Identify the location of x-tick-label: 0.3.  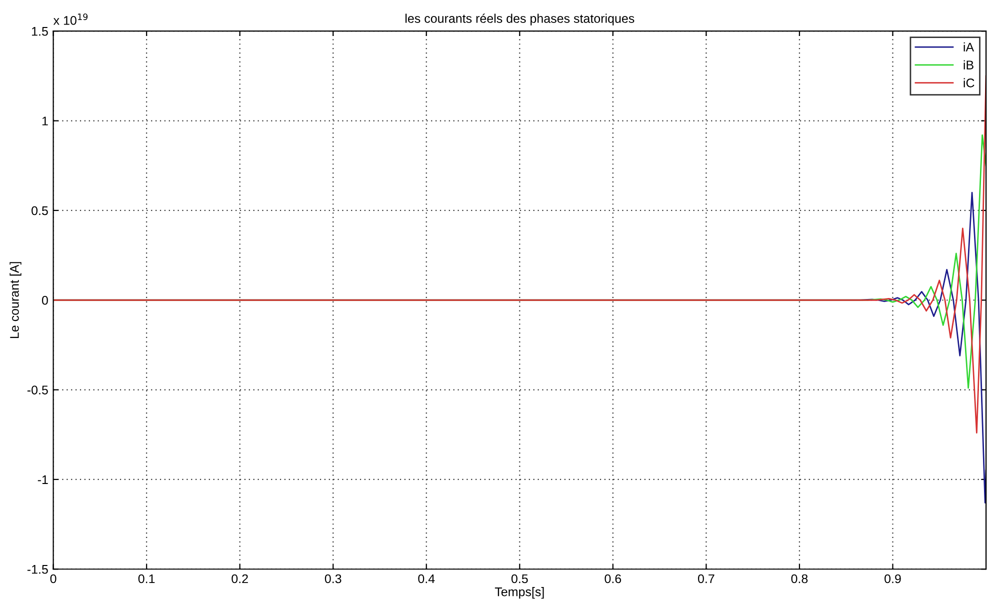
(333, 579).